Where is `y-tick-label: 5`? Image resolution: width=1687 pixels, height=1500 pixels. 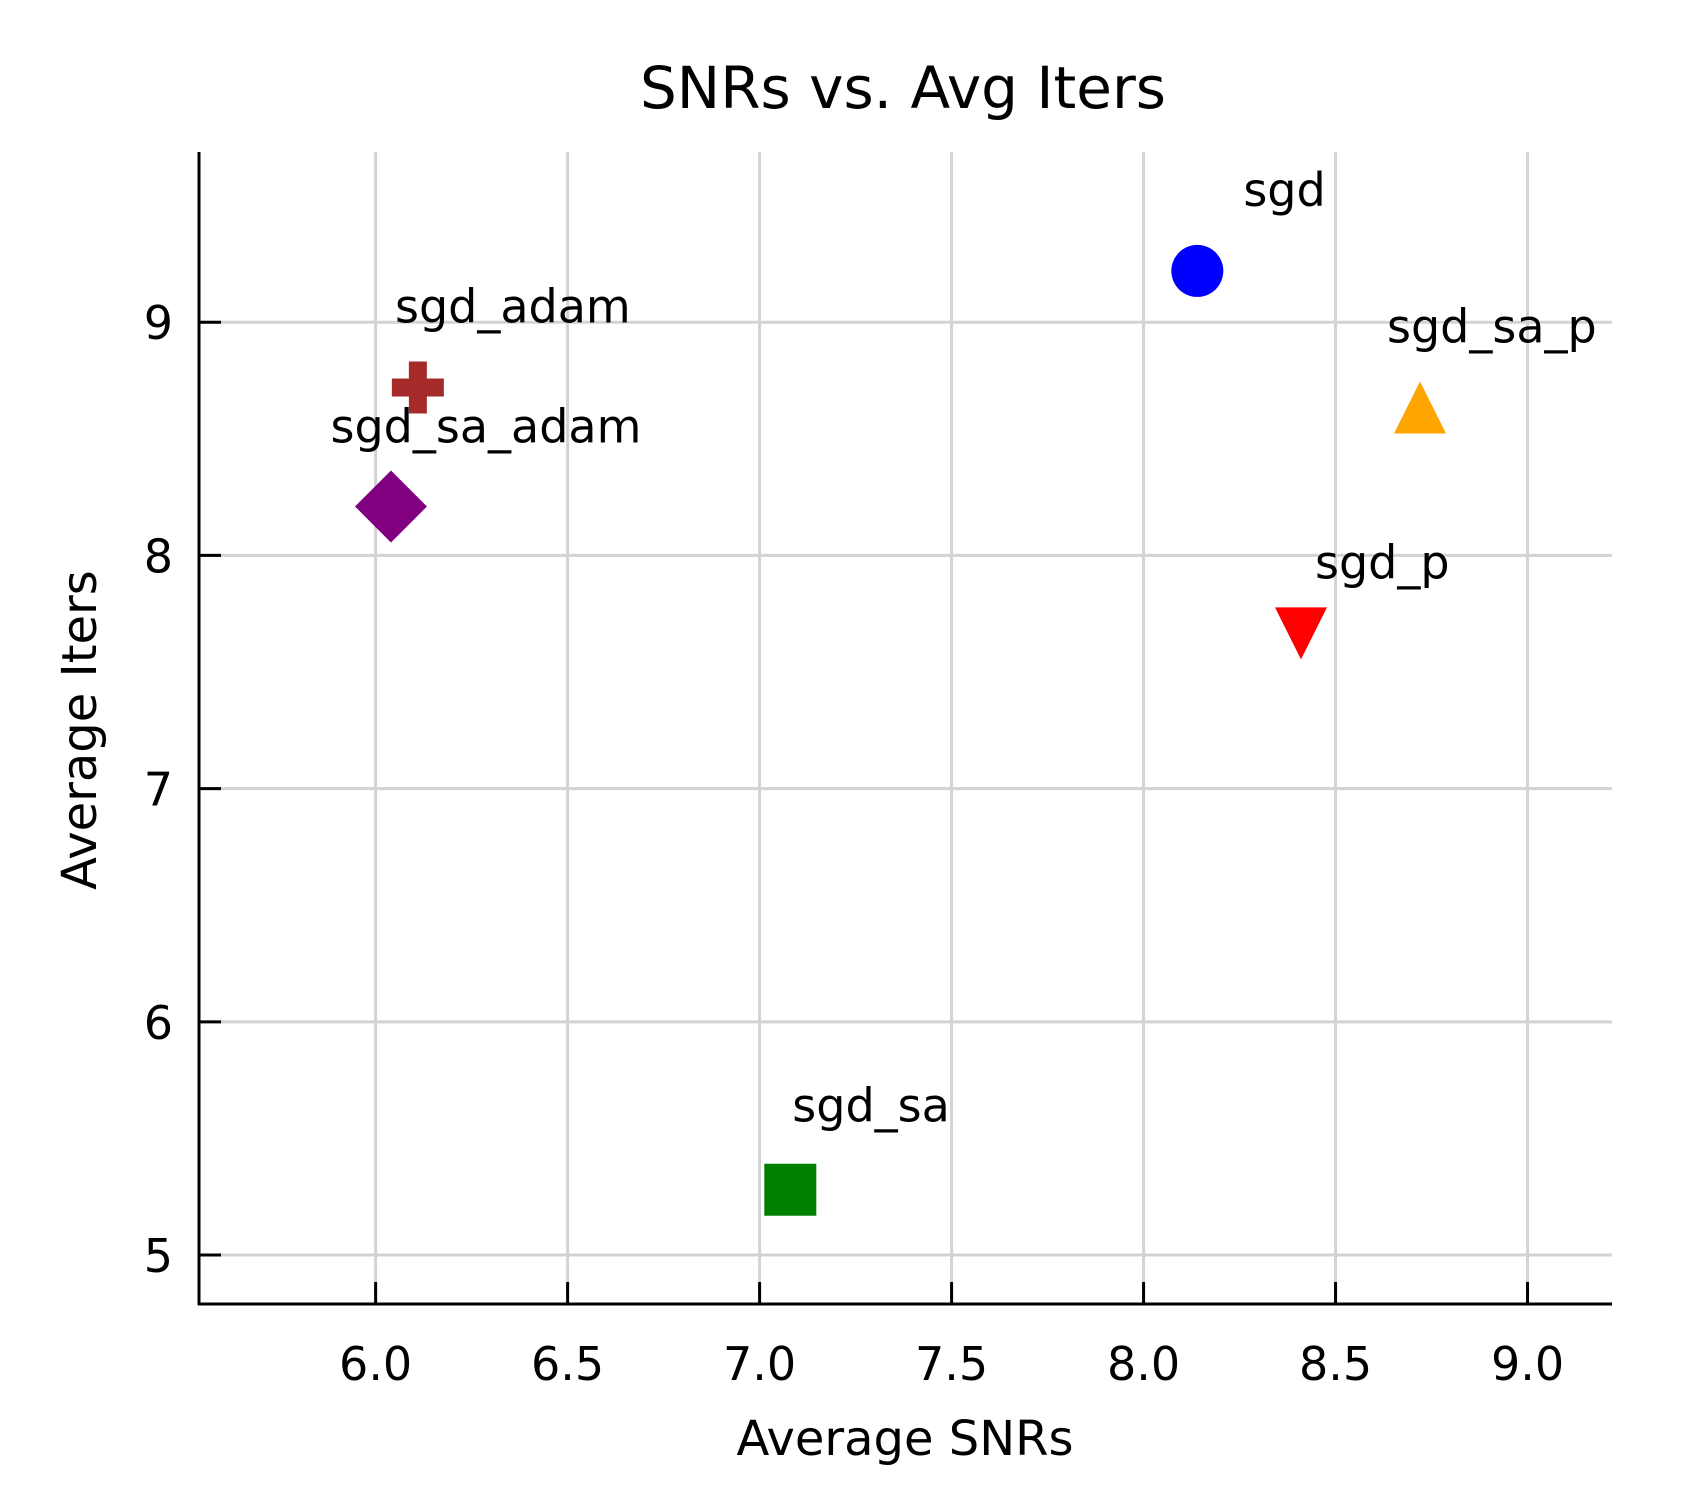
y-tick-label: 5 is located at coordinates (158, 1256).